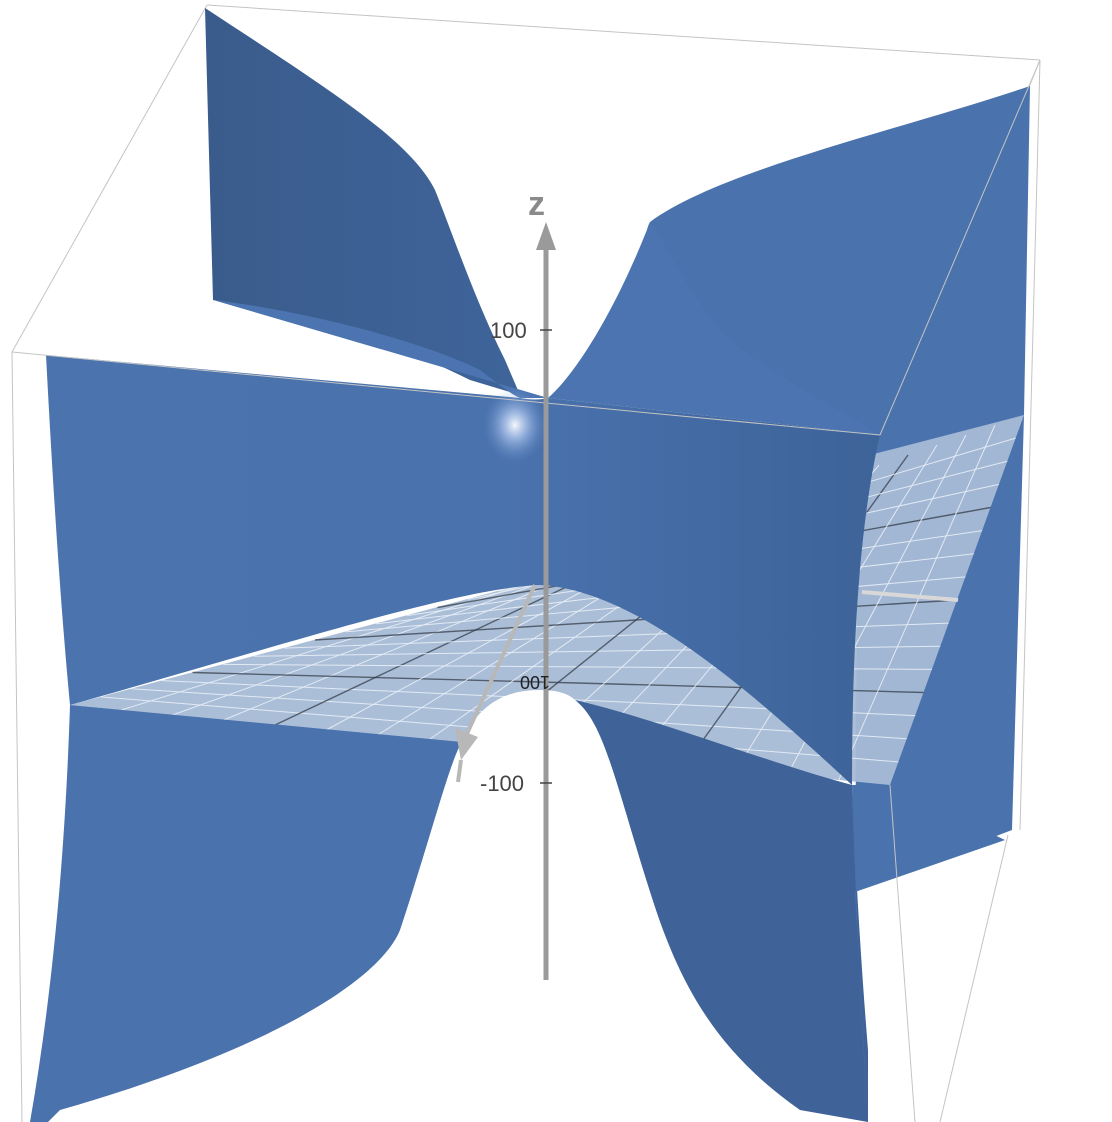 Image resolution: width=1112 pixels, height=1122 pixels. What do you see at coordinates (721, 911) in the screenshot?
I see `surface-lower-right-sheet` at bounding box center [721, 911].